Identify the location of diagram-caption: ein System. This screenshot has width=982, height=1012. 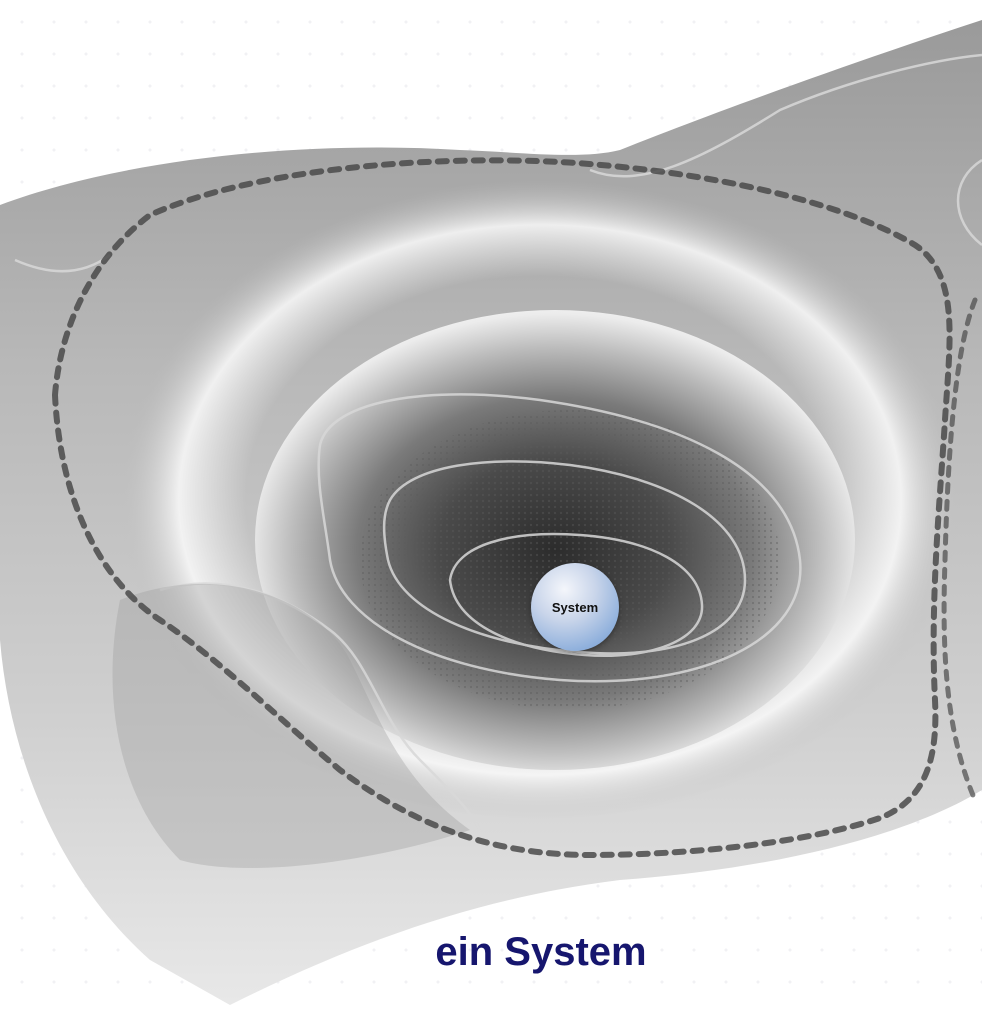
(541, 952).